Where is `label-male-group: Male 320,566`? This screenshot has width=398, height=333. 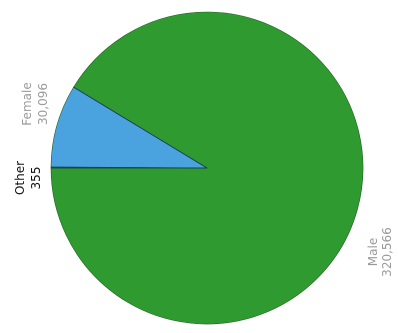
label-male-group: Male 320,566 is located at coordinates (380, 252).